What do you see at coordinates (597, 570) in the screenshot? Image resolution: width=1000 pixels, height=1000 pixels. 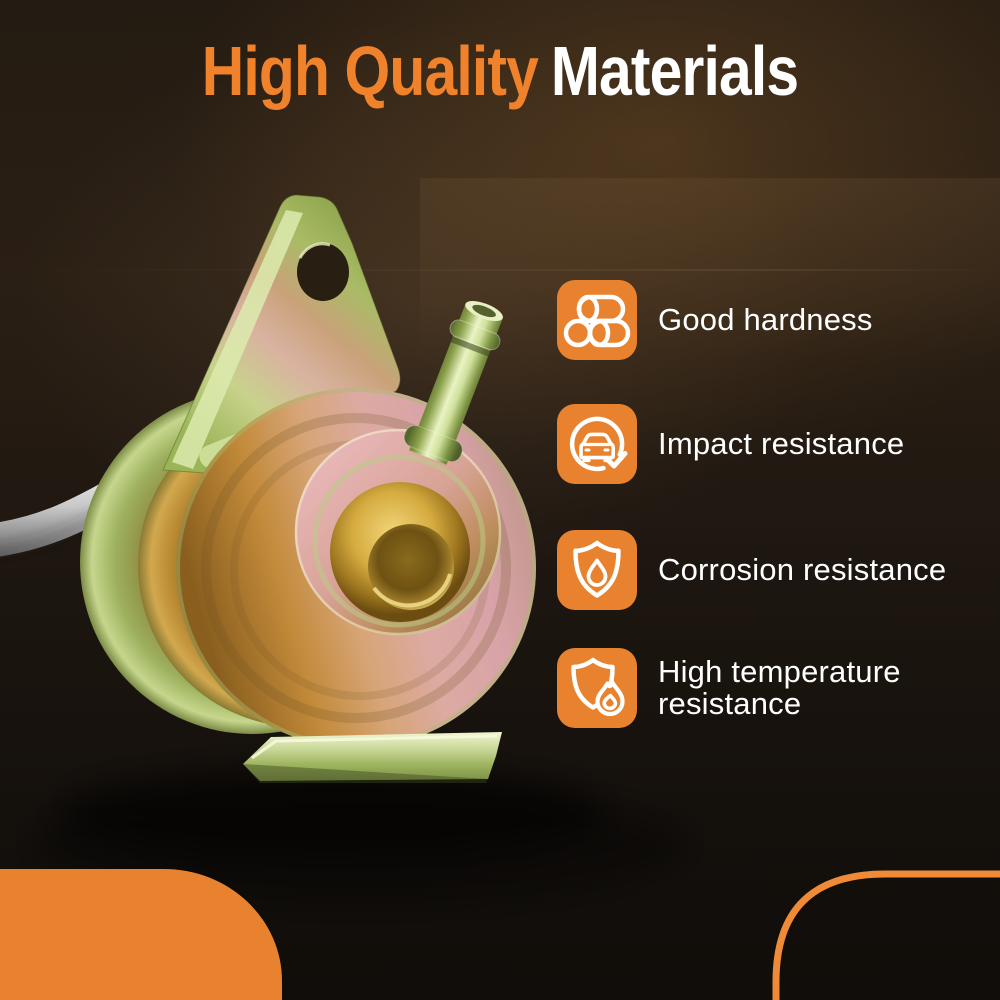 I see `shield-droplet-icon` at bounding box center [597, 570].